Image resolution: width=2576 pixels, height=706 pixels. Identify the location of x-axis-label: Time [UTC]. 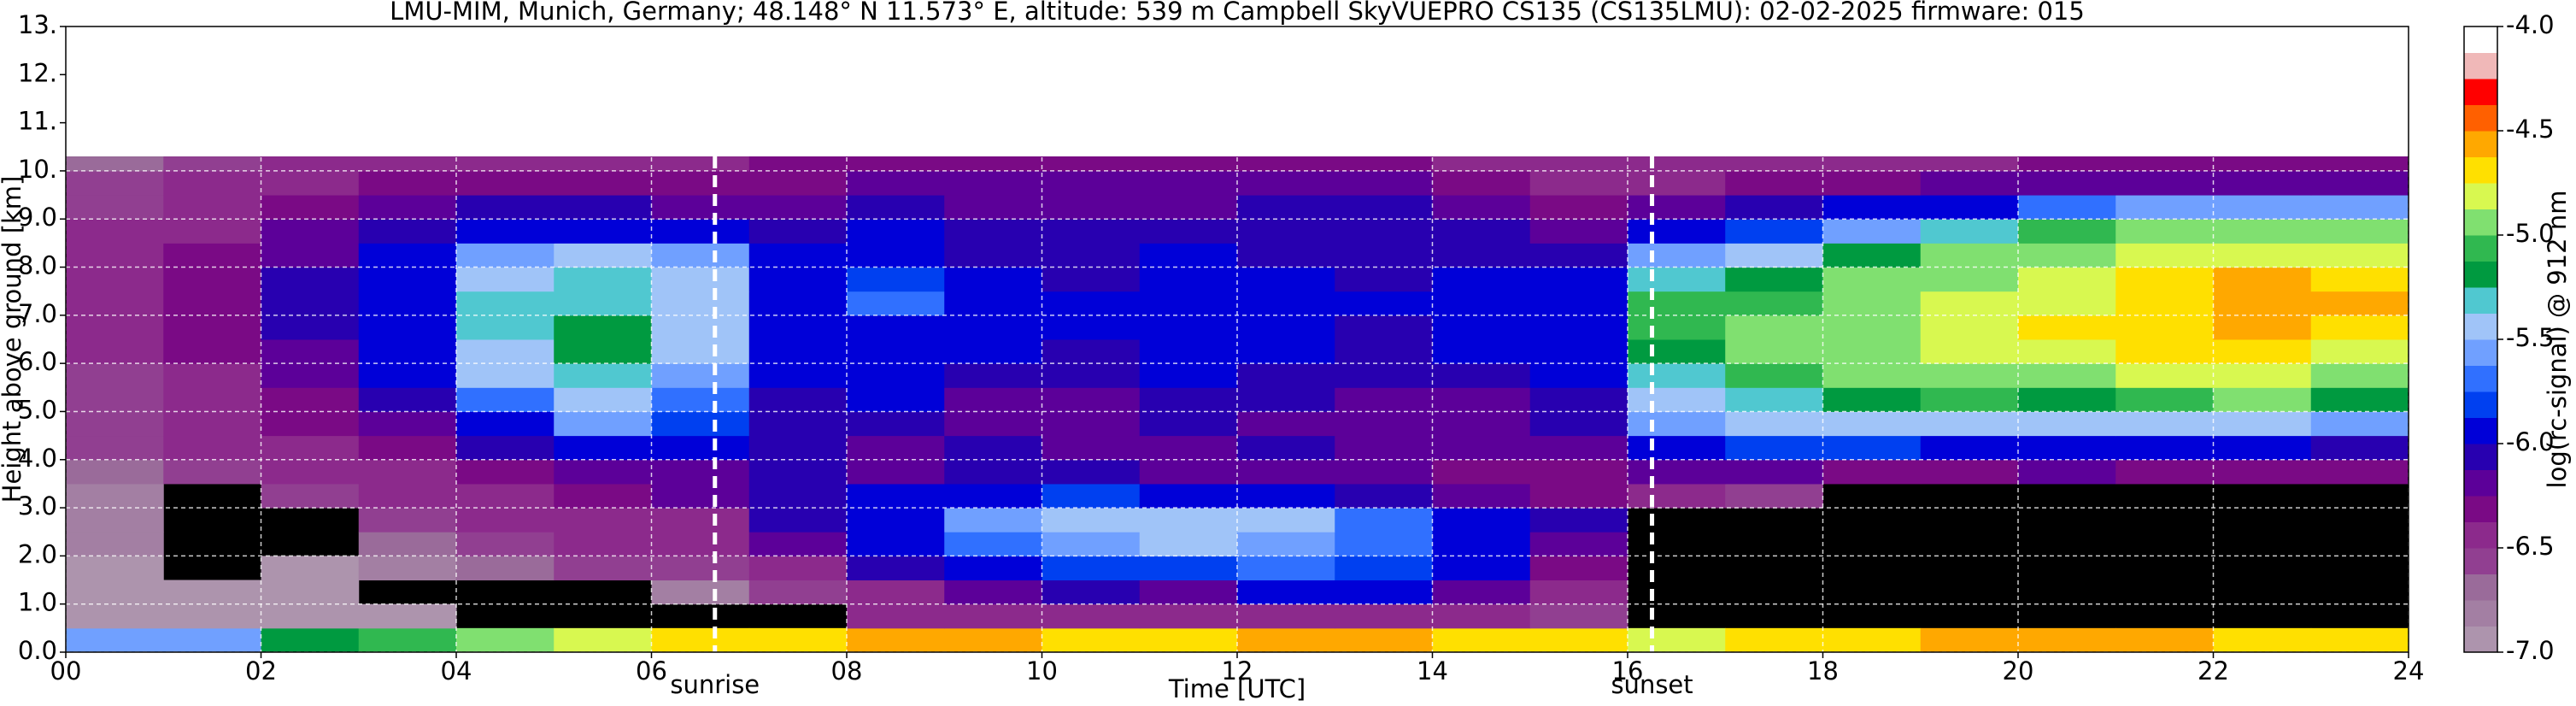
(1237, 688).